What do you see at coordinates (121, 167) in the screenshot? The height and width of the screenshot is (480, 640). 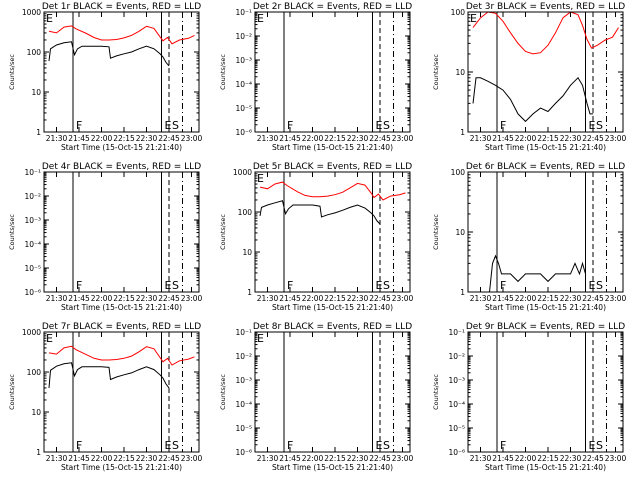 I see `panel-title: Det 4r BLACK = Events, RED = LLD` at bounding box center [121, 167].